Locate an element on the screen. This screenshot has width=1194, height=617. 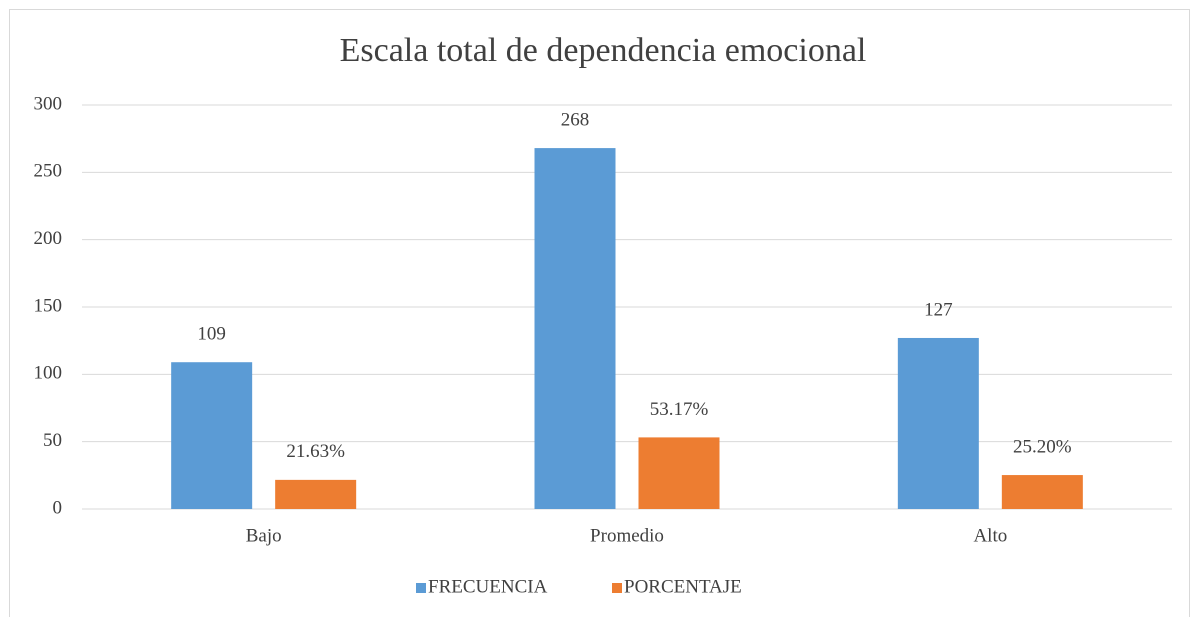
legend-label: FRECUENCIA is located at coordinates (488, 586).